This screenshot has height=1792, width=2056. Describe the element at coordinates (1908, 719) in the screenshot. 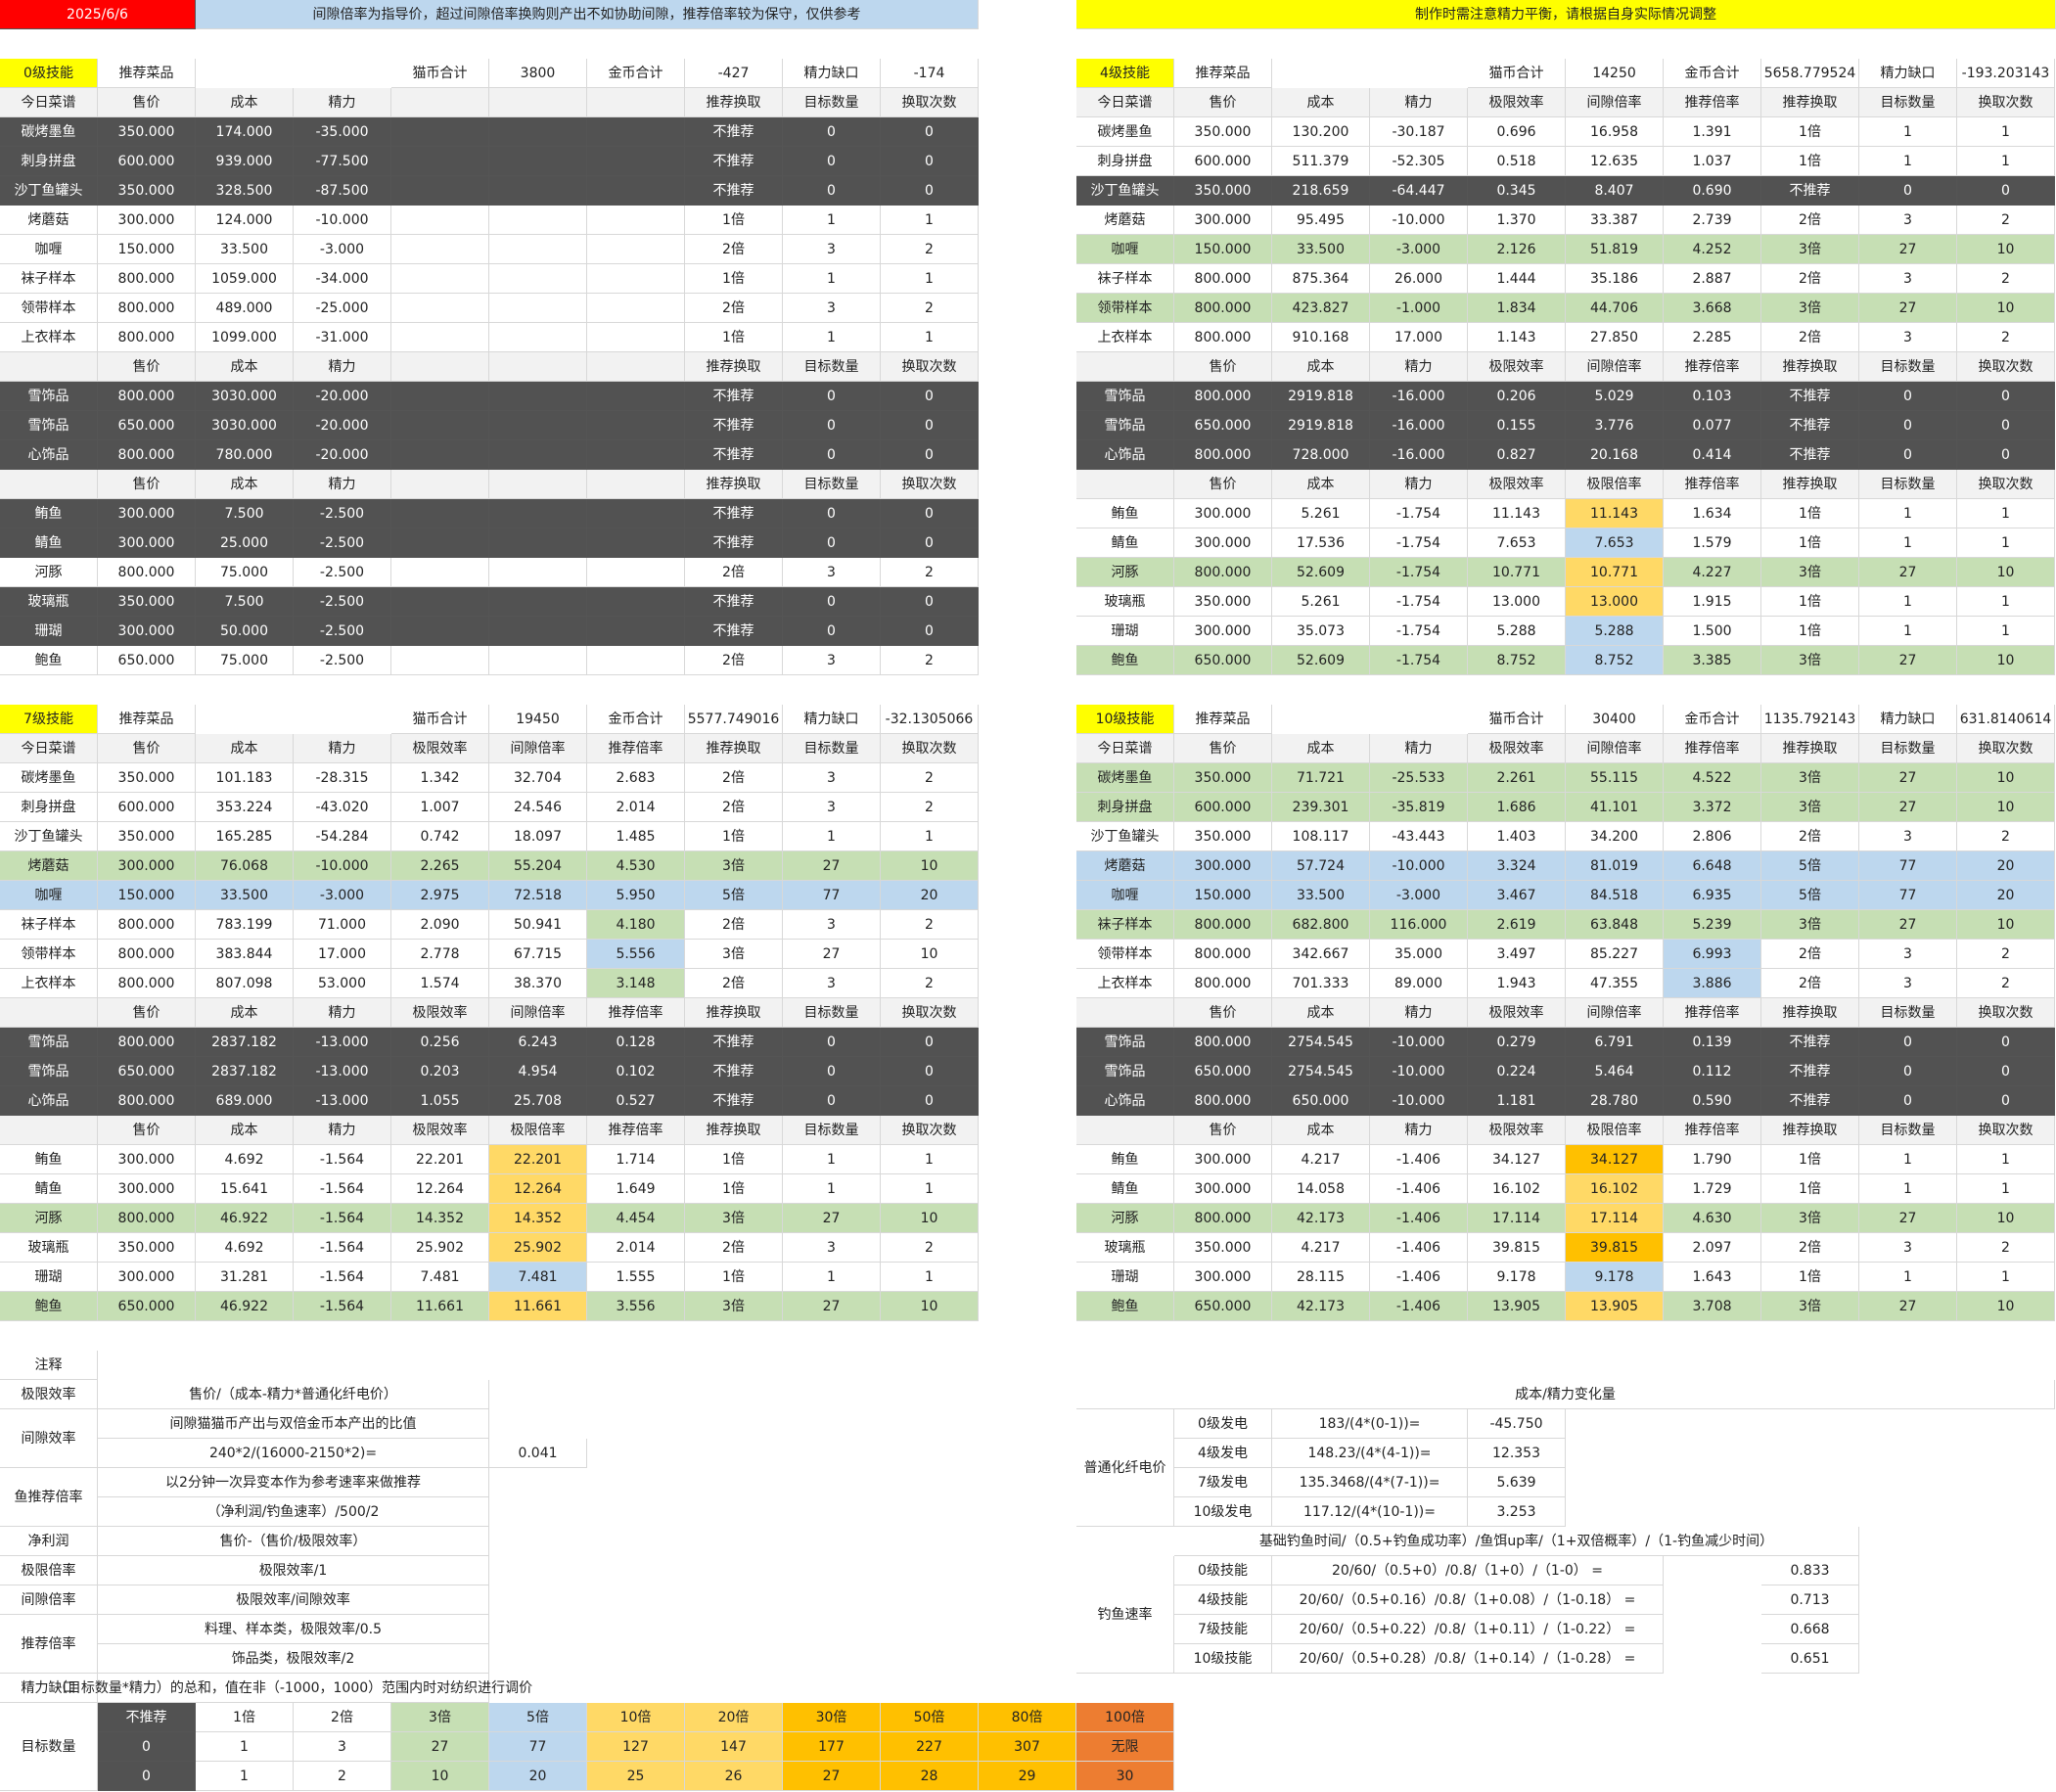

I see `label-energy-gap: 精力缺口` at that location.